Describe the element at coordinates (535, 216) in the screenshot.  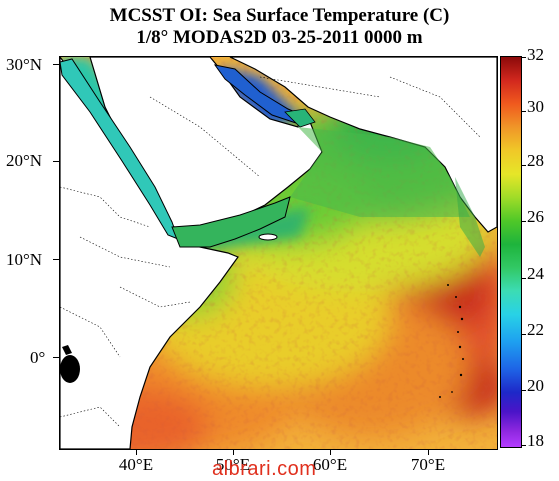
I see `colorbar-label-26: 26` at that location.